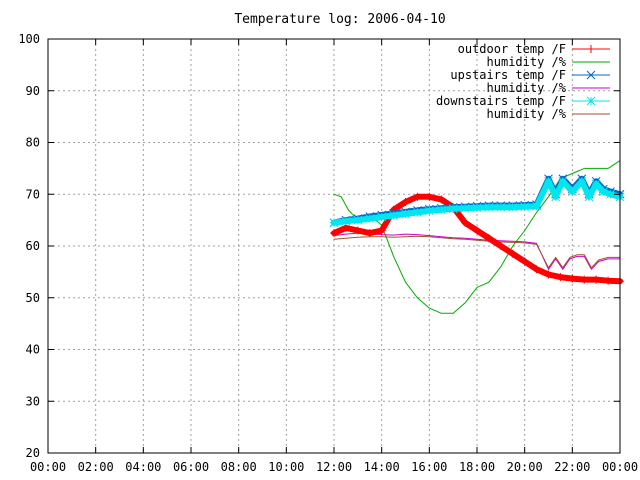  Describe the element at coordinates (191, 467) in the screenshot. I see `x-tick-label: 06:00` at that location.